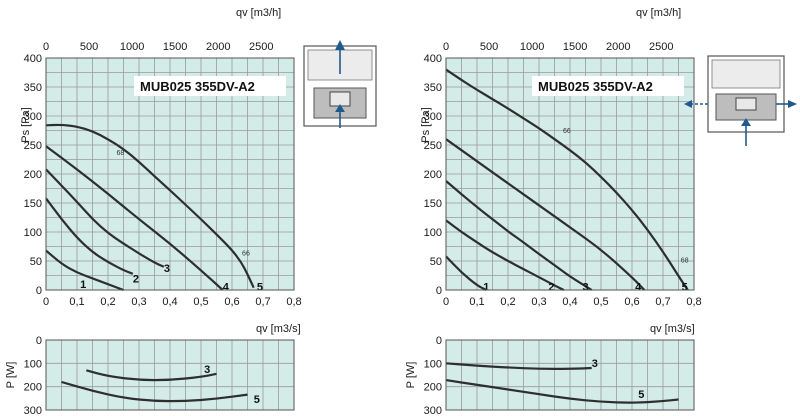  I want to click on left-pressure-curve-label: 4, so click(226, 288).